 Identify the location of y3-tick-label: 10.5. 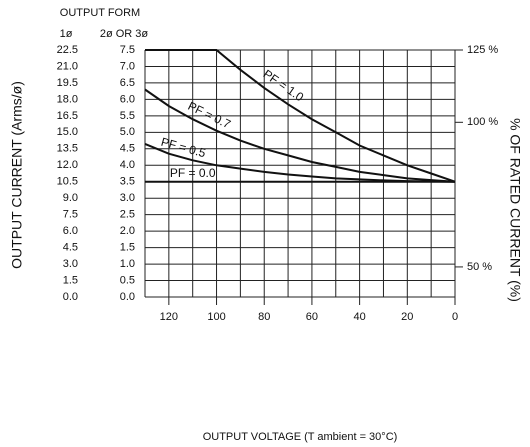
(67, 182).